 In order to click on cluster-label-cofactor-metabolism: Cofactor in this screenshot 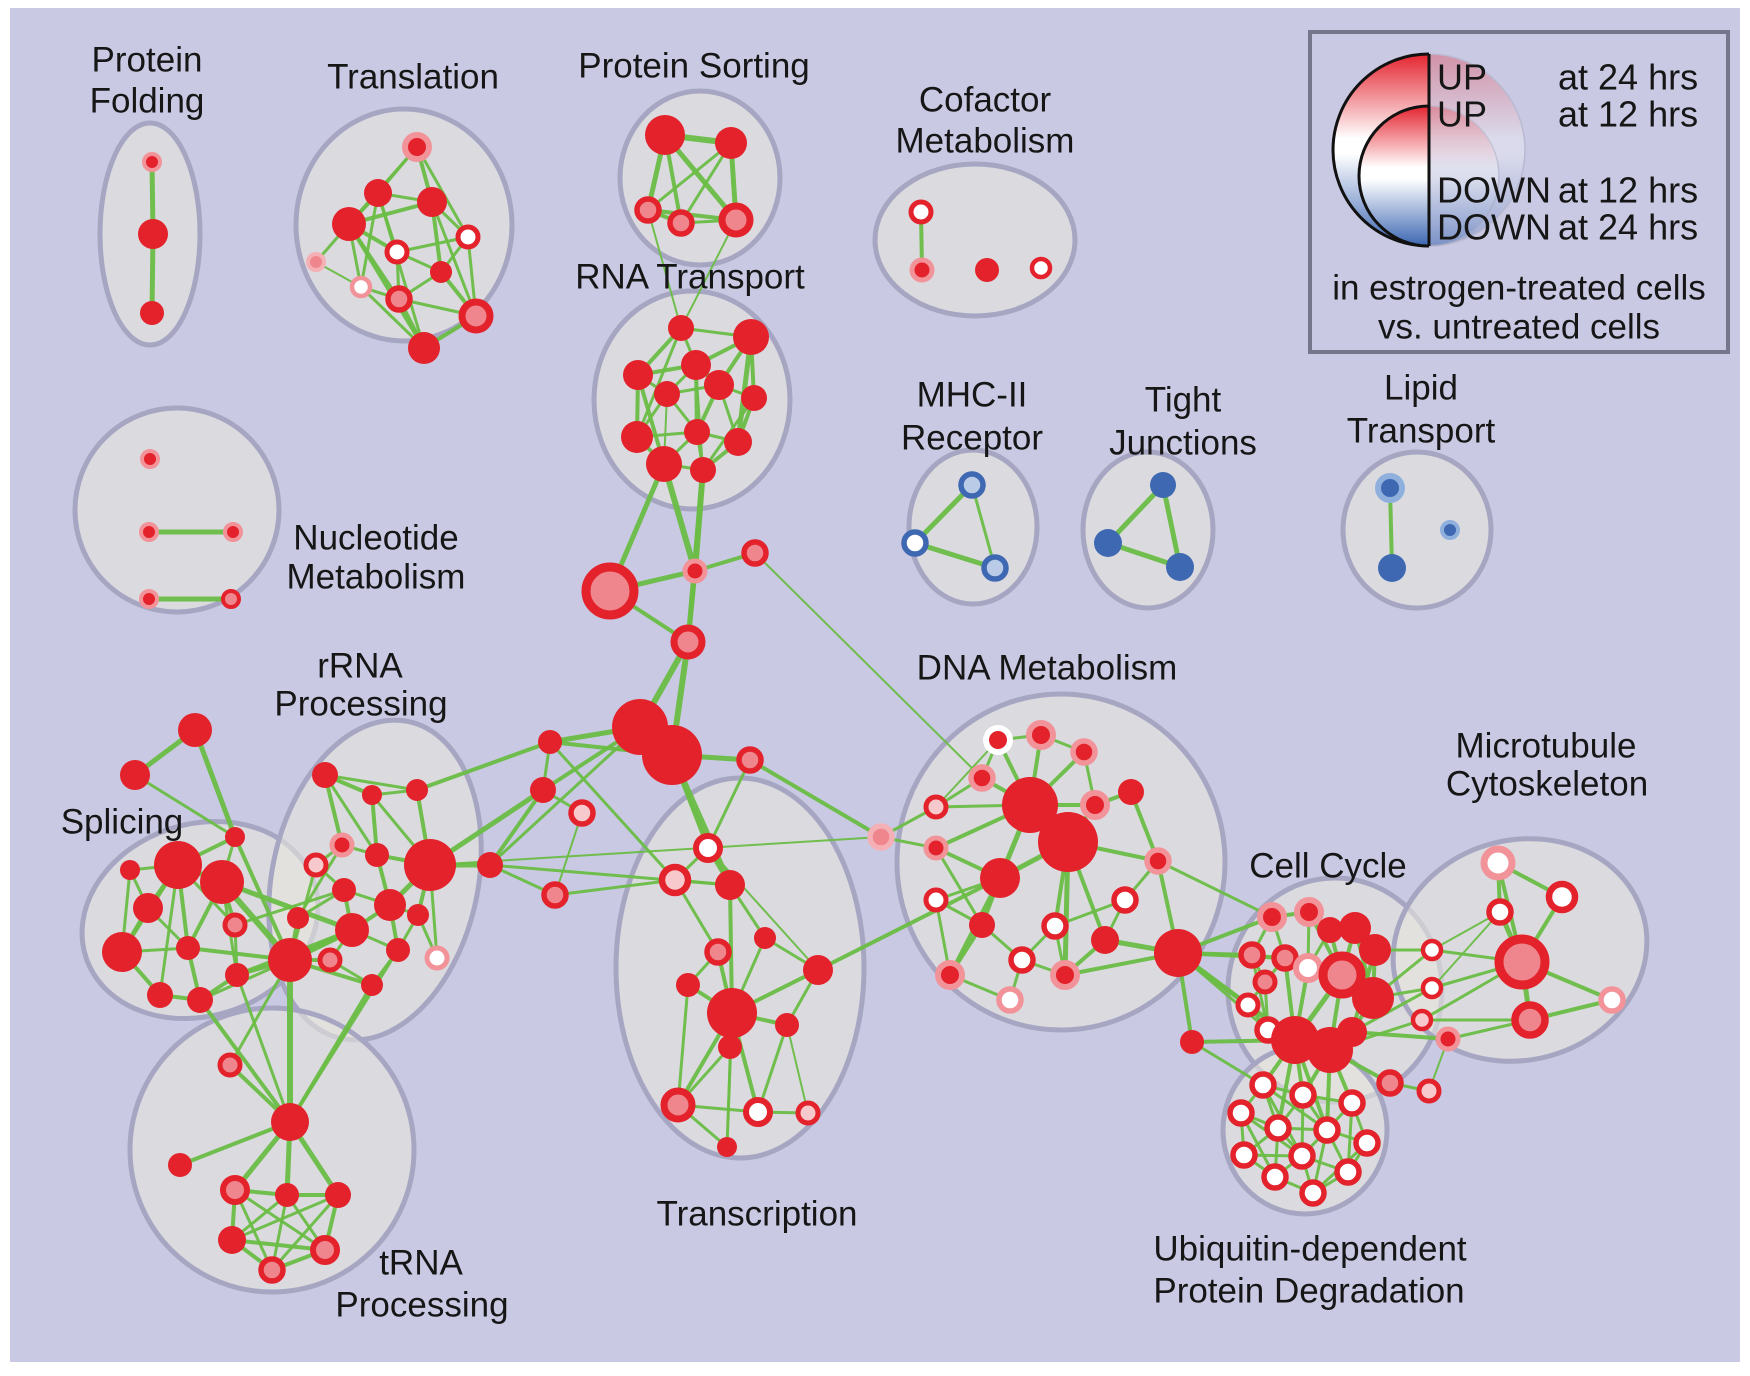, I will do `click(985, 100)`.